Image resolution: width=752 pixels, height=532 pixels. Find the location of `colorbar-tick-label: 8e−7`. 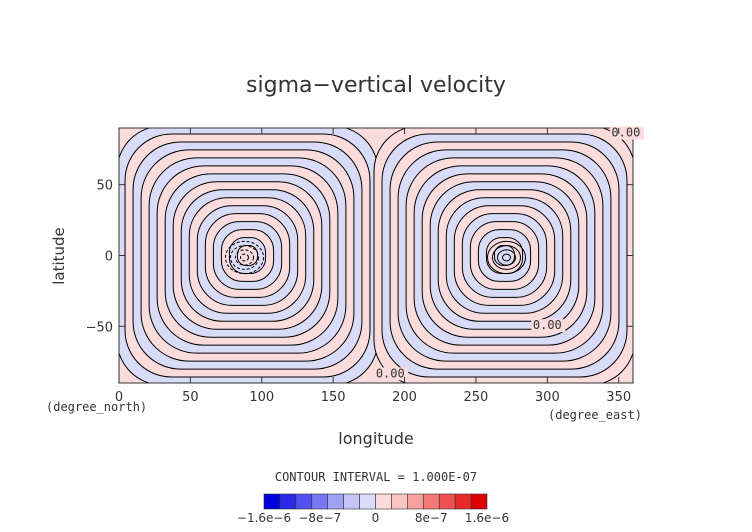

colorbar-tick-label: 8e−7 is located at coordinates (431, 518).